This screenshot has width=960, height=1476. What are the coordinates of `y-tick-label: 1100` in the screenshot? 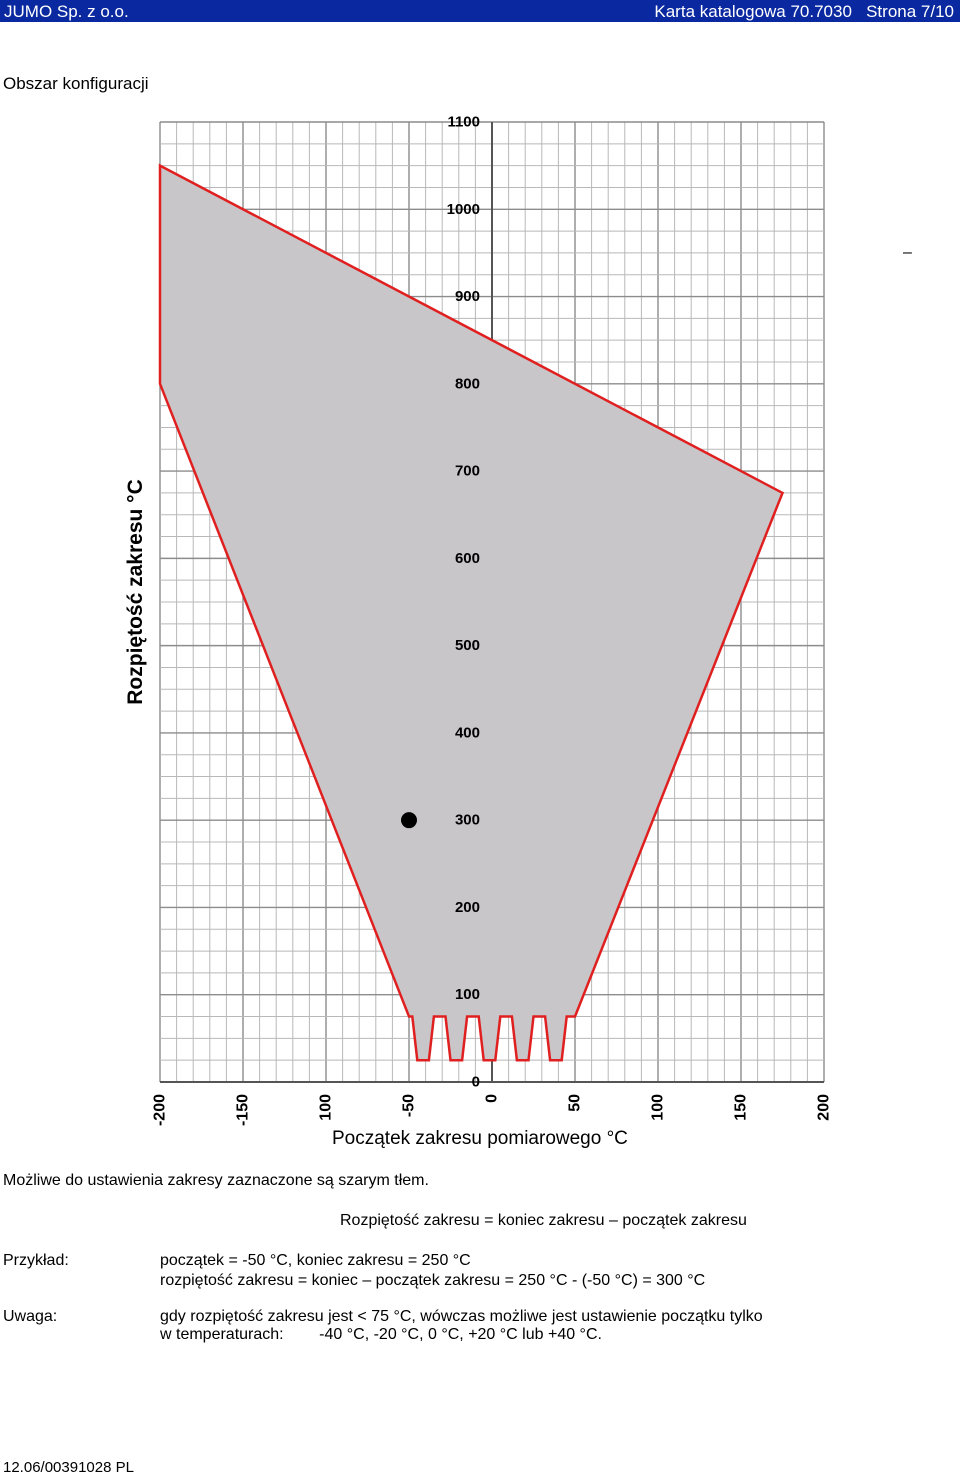 It's located at (463, 122).